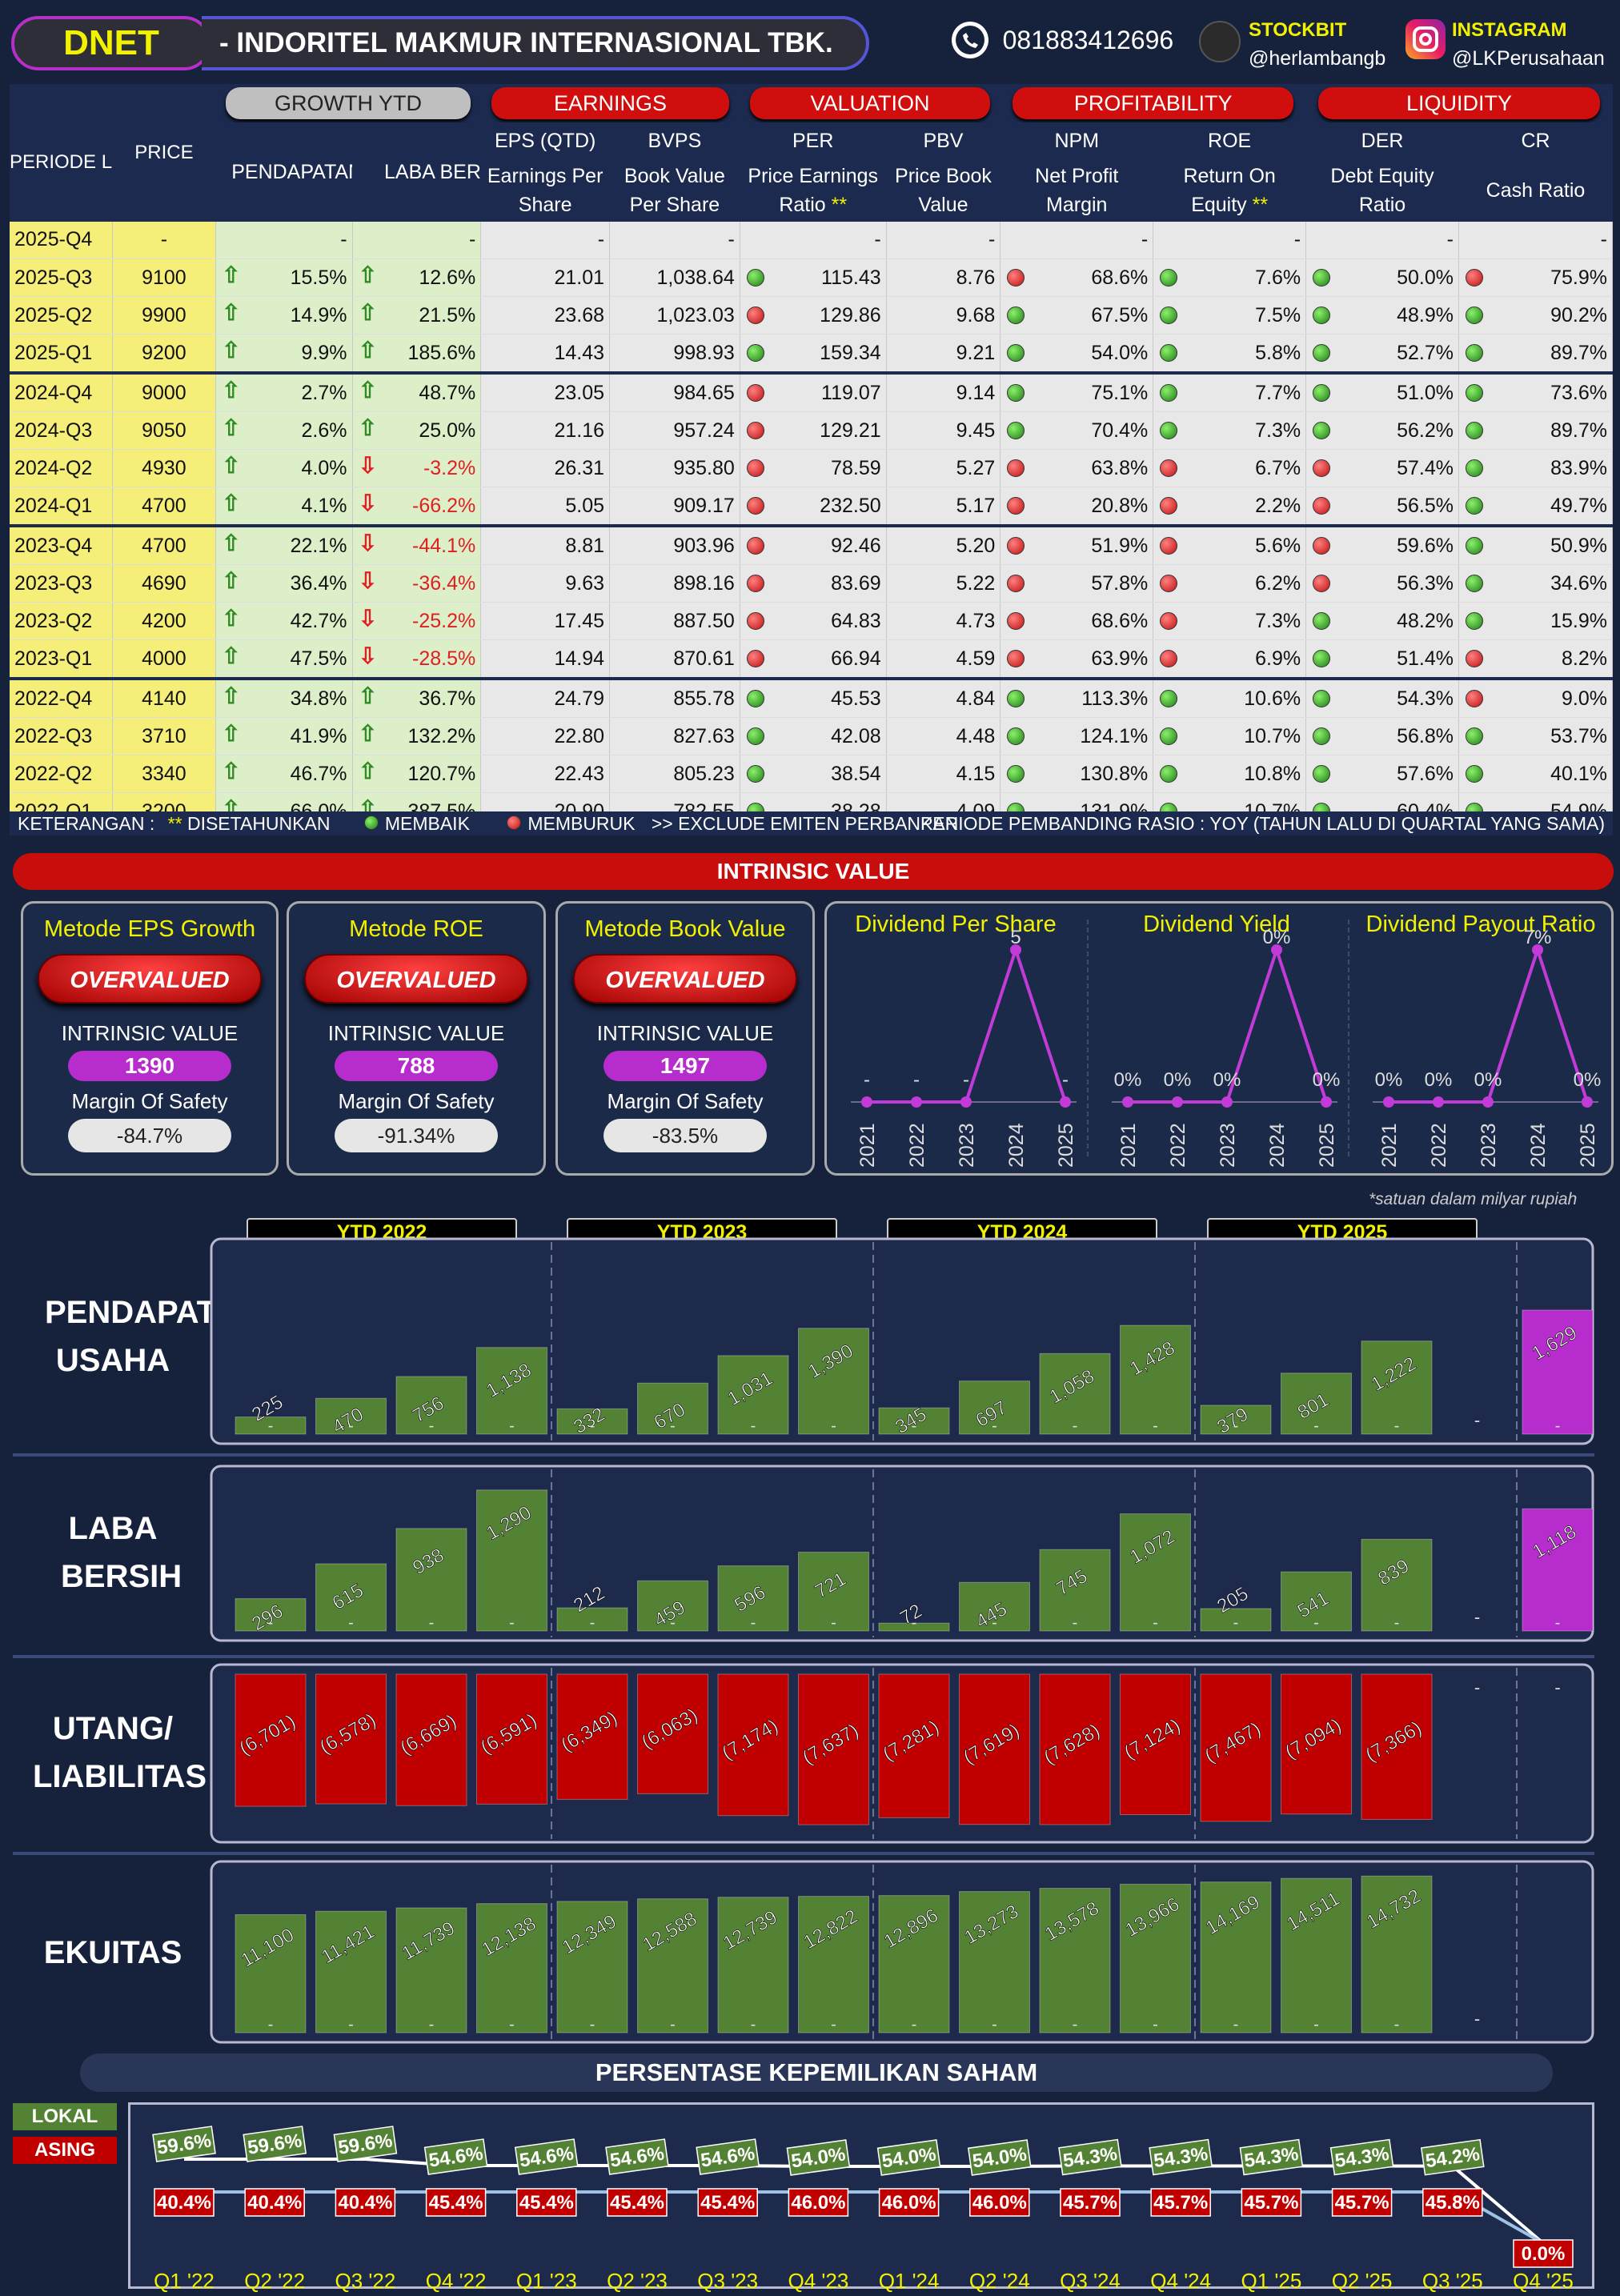  What do you see at coordinates (164, 430) in the screenshot?
I see `price-value: 9050` at bounding box center [164, 430].